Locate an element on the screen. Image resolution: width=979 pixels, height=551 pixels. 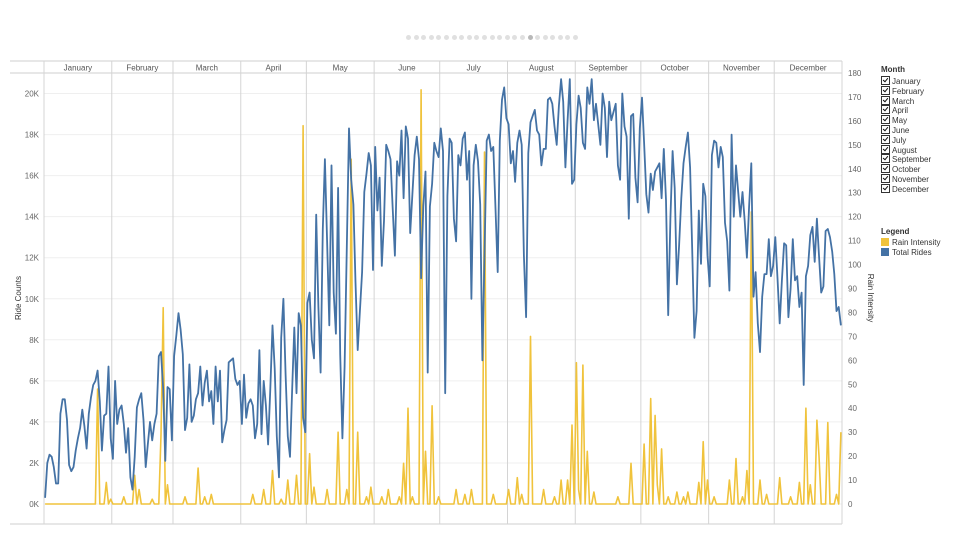
page-indicator-dots is located at coordinates (493, 38).